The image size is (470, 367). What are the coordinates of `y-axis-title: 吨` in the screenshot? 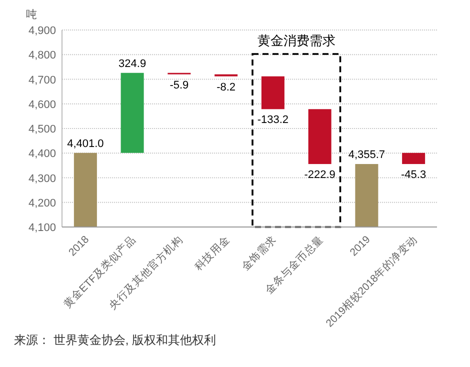 It's located at (31, 14).